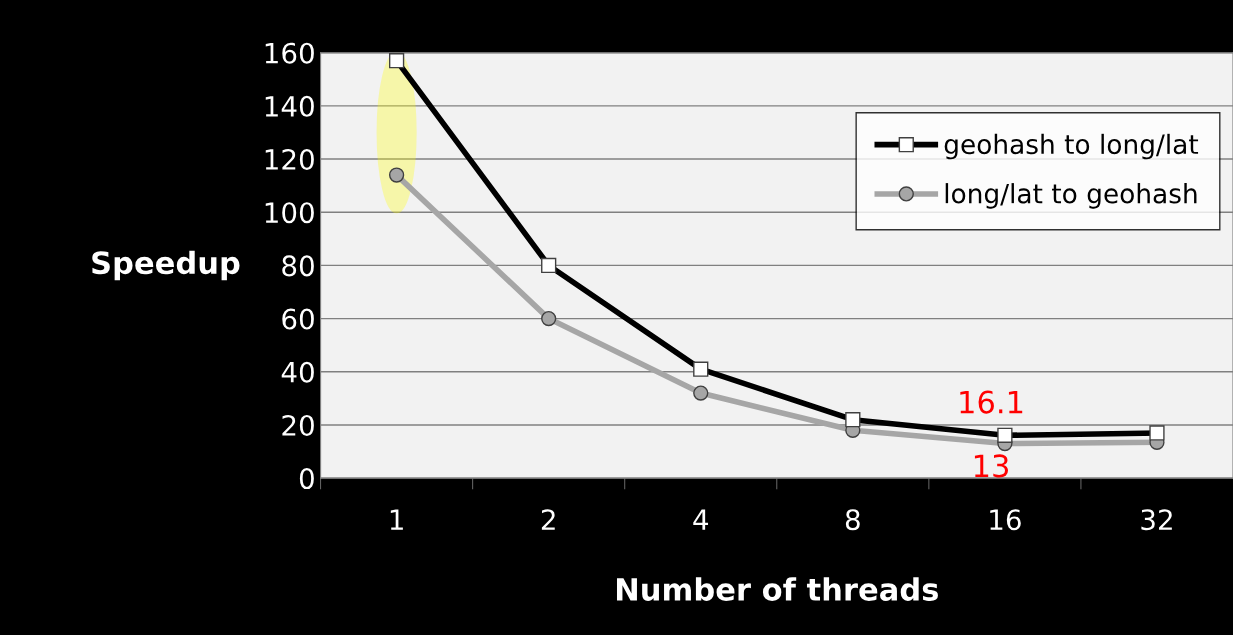 This screenshot has height=635, width=1233. Describe the element at coordinates (298, 266) in the screenshot. I see `y-tick-label: 80` at that location.